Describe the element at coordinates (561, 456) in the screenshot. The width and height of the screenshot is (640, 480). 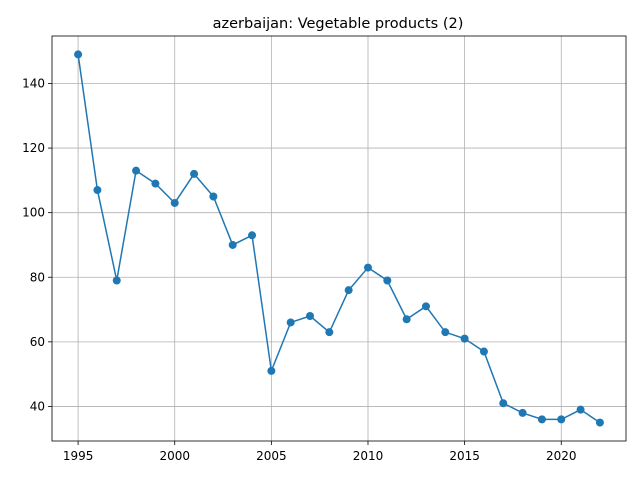
I see `x-tick-label: 2020` at that location.